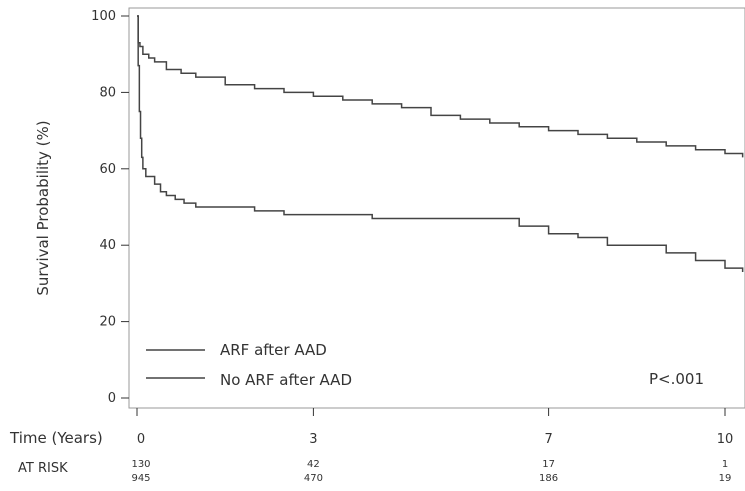  I want to click on y-tick-label: 40, so click(107, 245).